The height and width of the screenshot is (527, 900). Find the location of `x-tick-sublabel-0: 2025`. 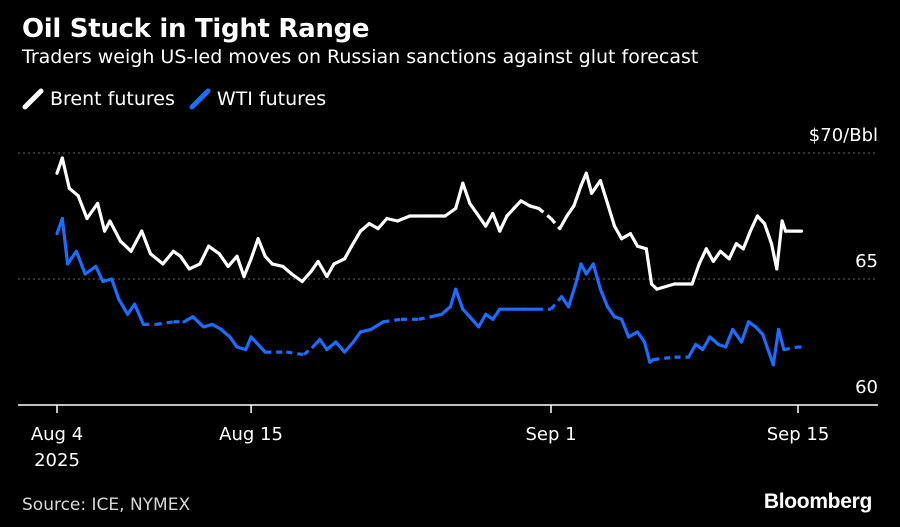

x-tick-sublabel-0: 2025 is located at coordinates (57, 460).